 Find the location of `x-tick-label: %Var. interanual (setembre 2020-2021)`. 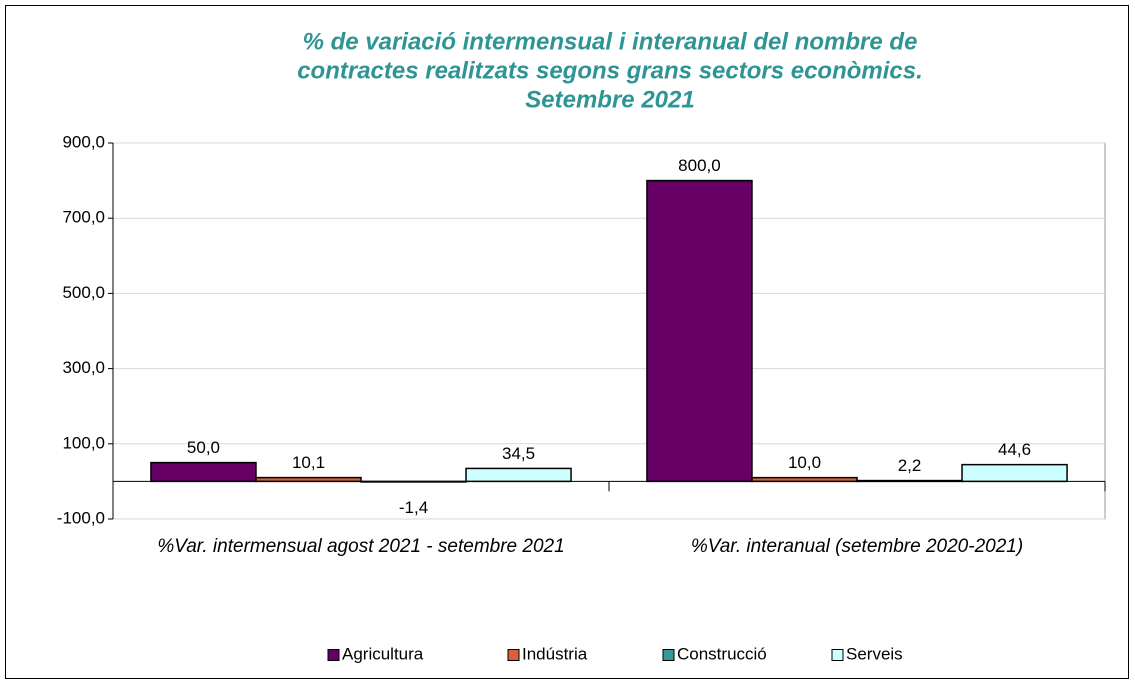

x-tick-label: %Var. interanual (setembre 2020-2021) is located at coordinates (857, 546).